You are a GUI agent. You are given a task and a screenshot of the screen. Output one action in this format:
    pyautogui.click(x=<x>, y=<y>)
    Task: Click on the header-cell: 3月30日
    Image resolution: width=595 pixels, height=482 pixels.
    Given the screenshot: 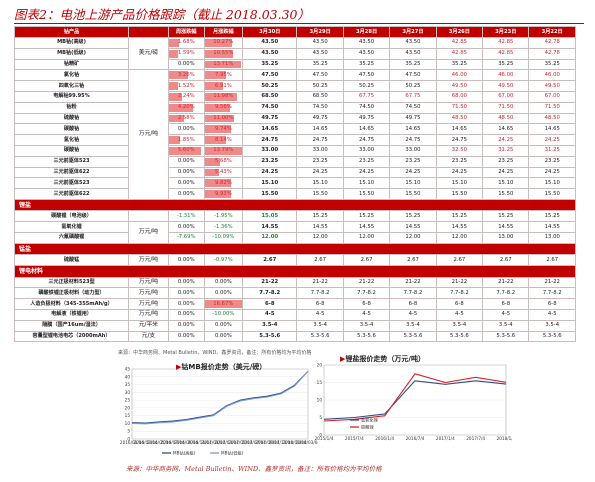 What is the action you would take?
    pyautogui.click(x=270, y=32)
    